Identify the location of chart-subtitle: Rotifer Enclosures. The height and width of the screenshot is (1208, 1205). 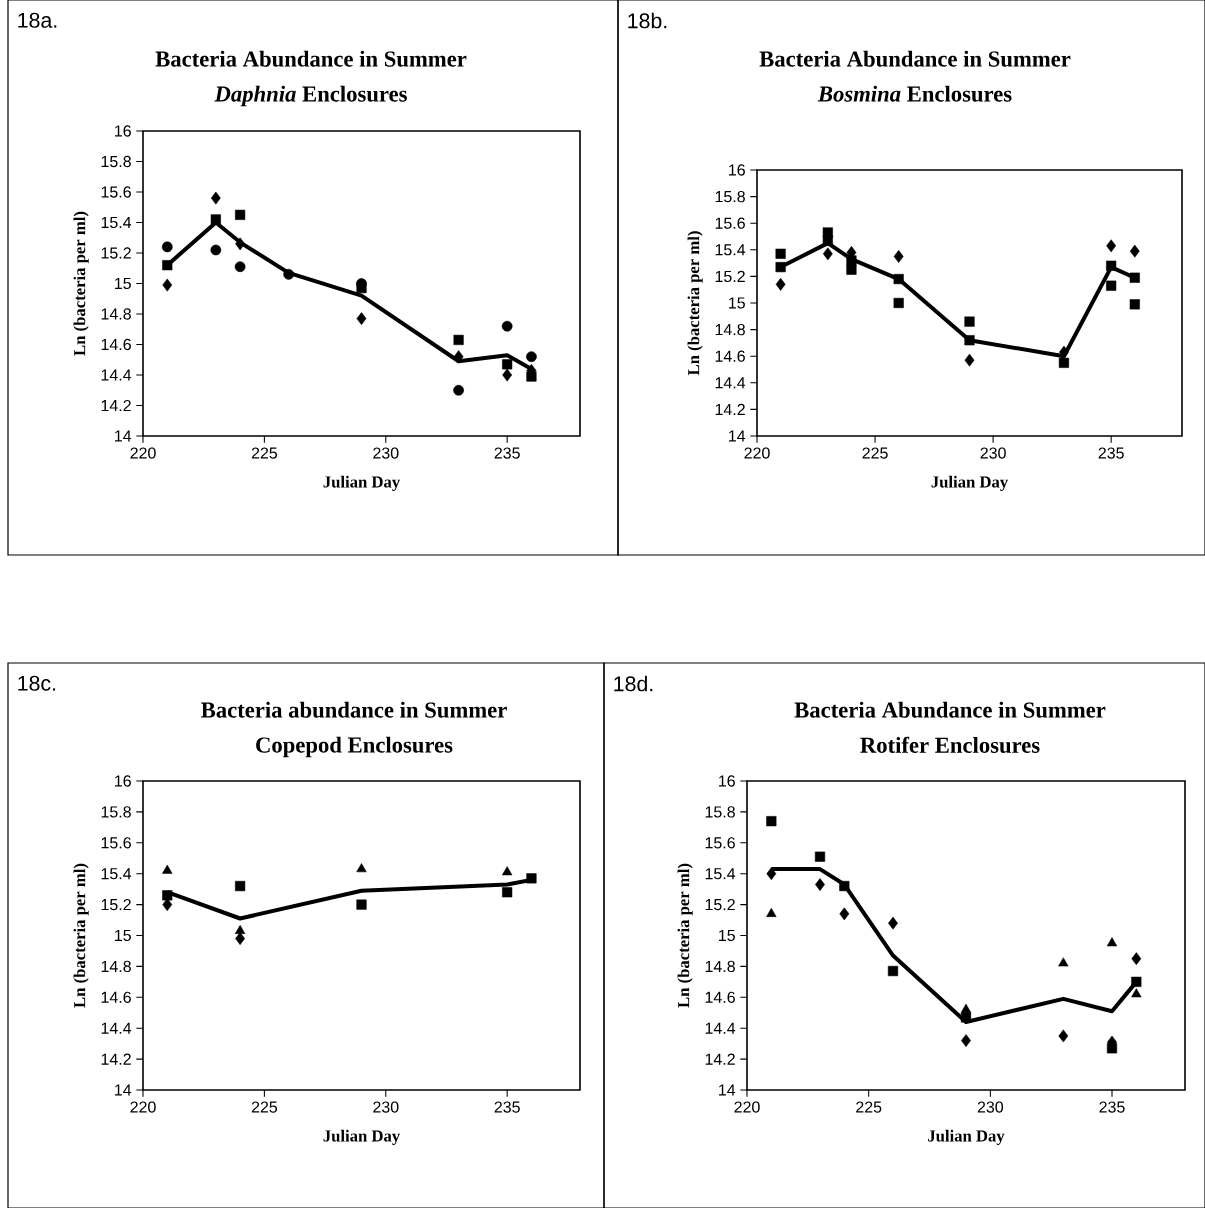
(950, 744).